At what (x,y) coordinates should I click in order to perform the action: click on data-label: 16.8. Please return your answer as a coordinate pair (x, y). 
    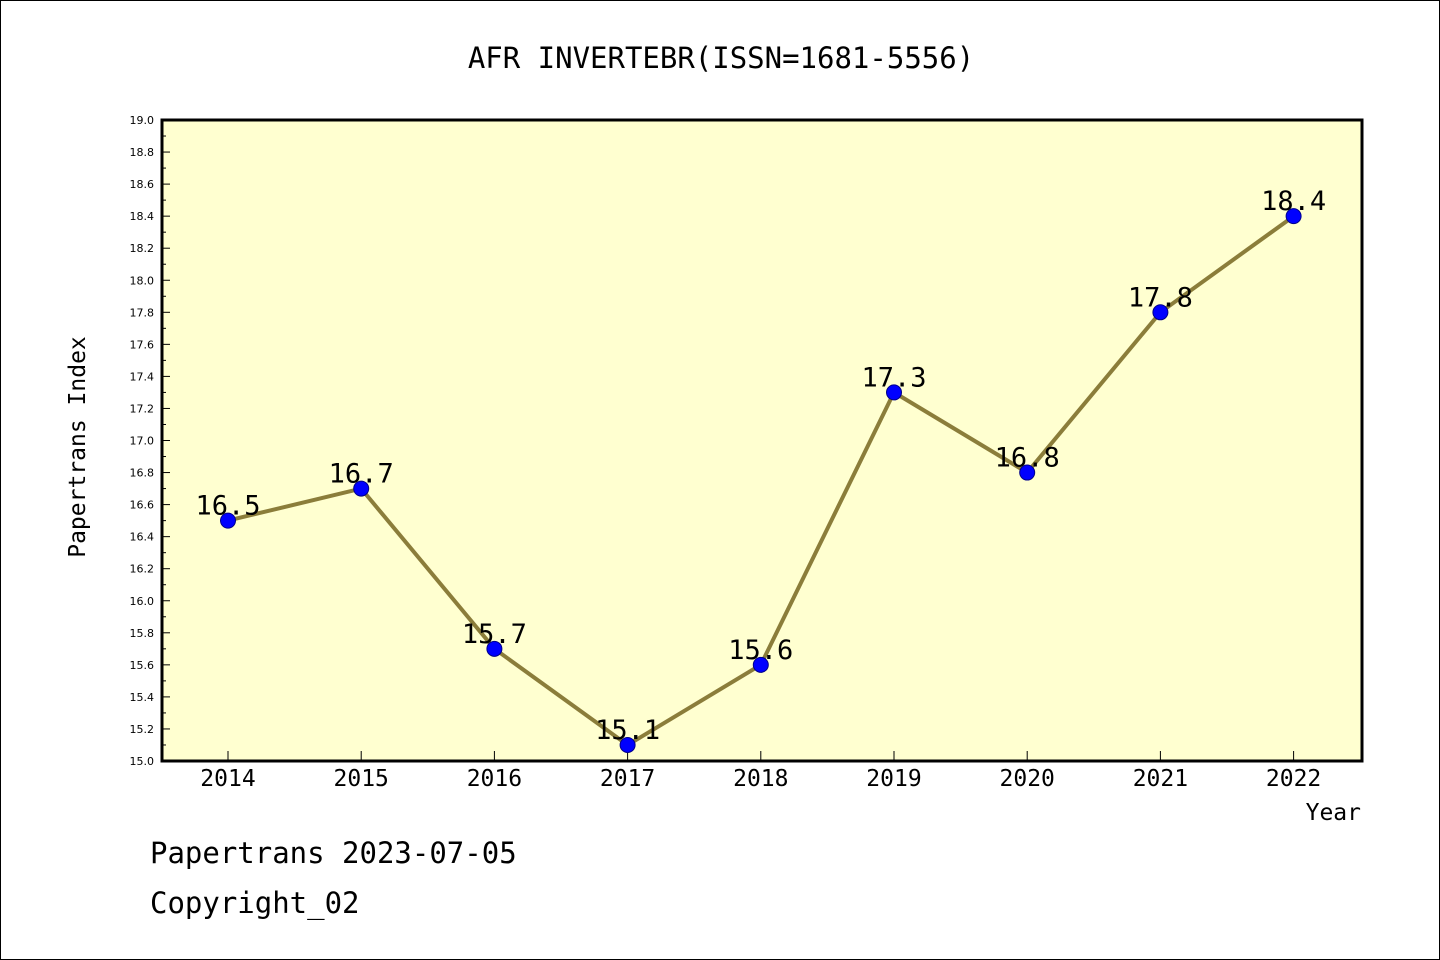
    Looking at the image, I should click on (1027, 458).